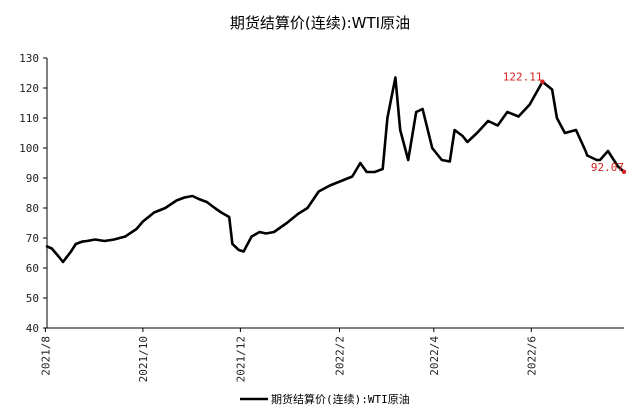  I want to click on y-tick-label: 40, so click(32, 328).